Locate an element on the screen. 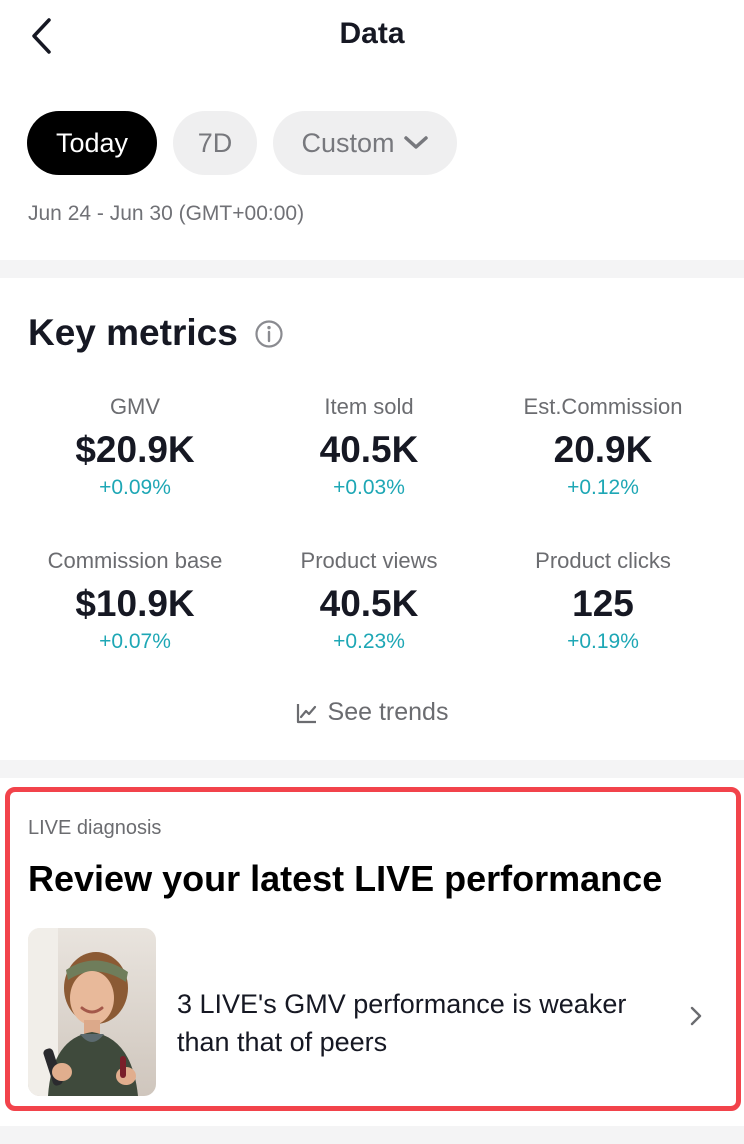  metric-label: Product views is located at coordinates (369, 560).